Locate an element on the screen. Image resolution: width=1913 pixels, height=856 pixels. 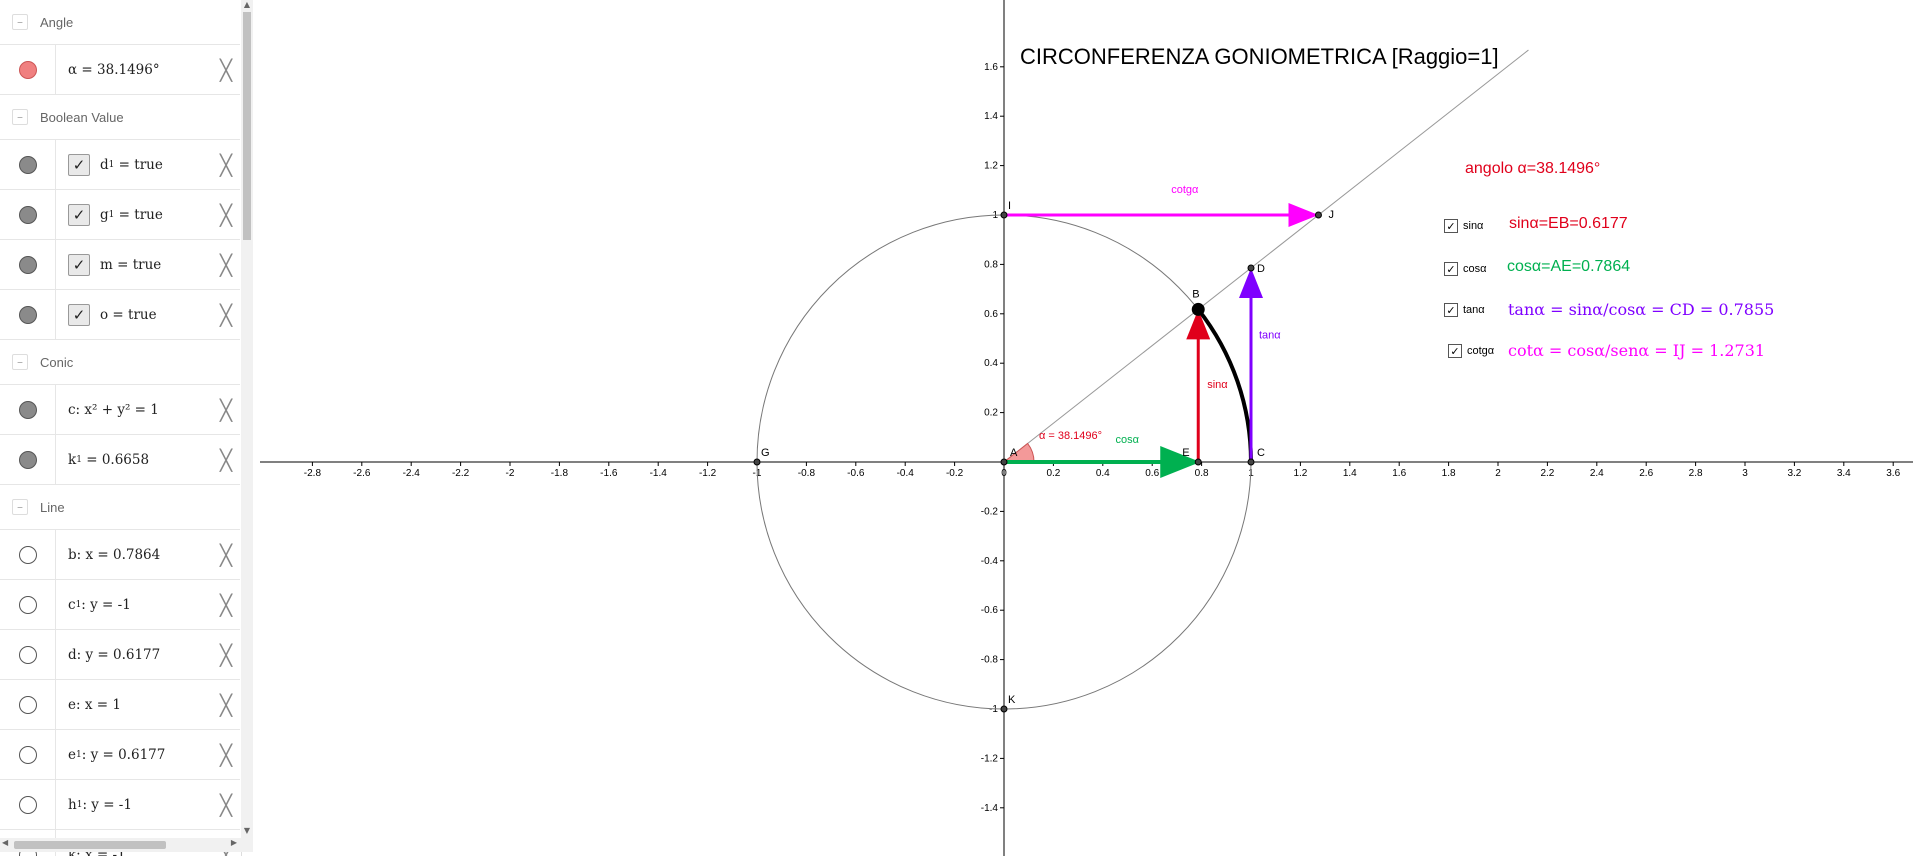
x-tick-label: 0.8 is located at coordinates (1202, 473).